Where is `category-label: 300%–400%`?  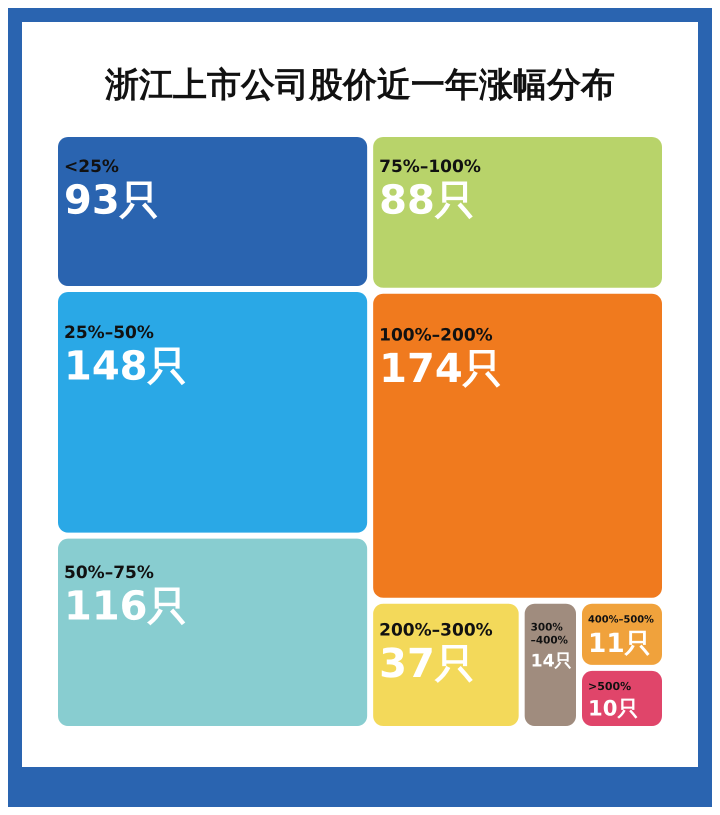 category-label: 300%–400% is located at coordinates (549, 634).